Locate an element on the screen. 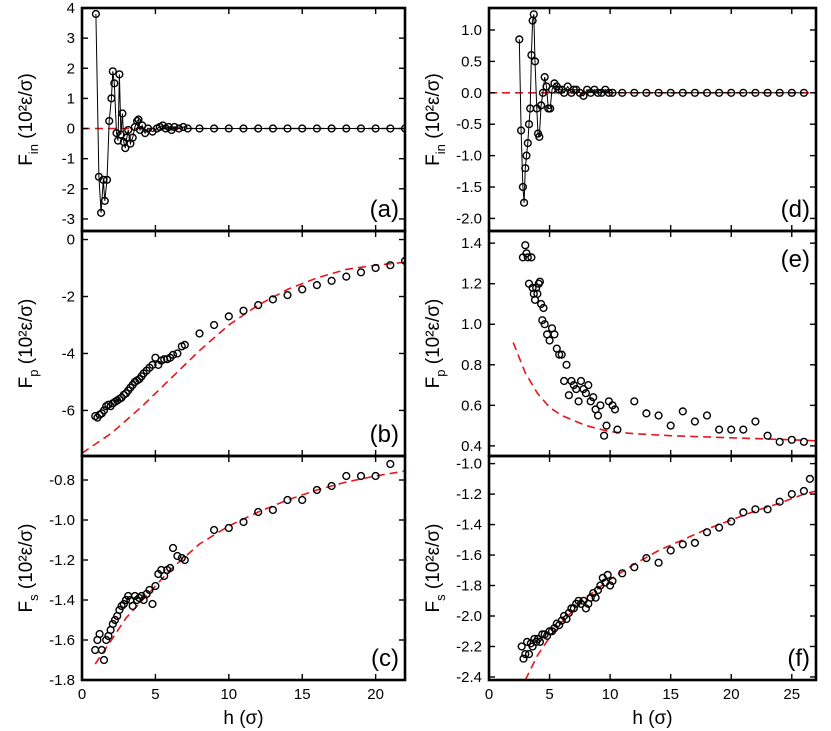 This screenshot has height=731, width=831. y-tick-label: -1.5 is located at coordinates (469, 187).